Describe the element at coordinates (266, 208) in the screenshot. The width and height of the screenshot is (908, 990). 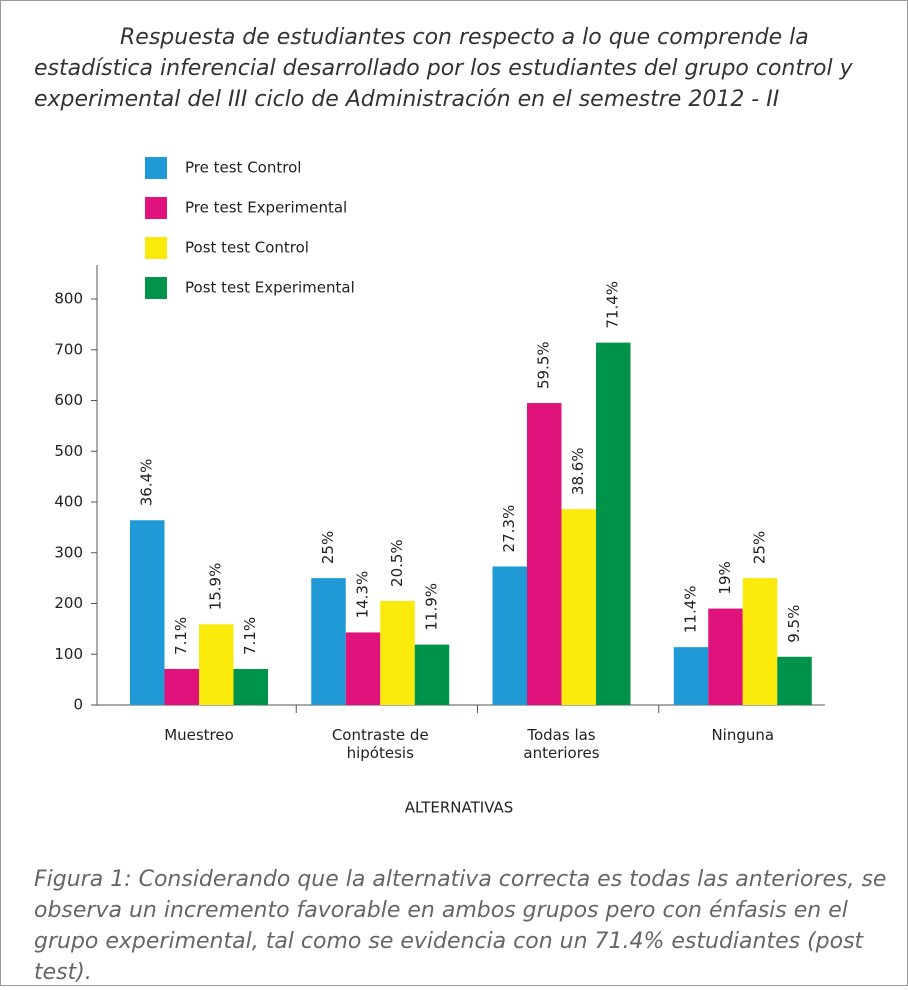
I see `legend-label: Pre test Experimental` at that location.